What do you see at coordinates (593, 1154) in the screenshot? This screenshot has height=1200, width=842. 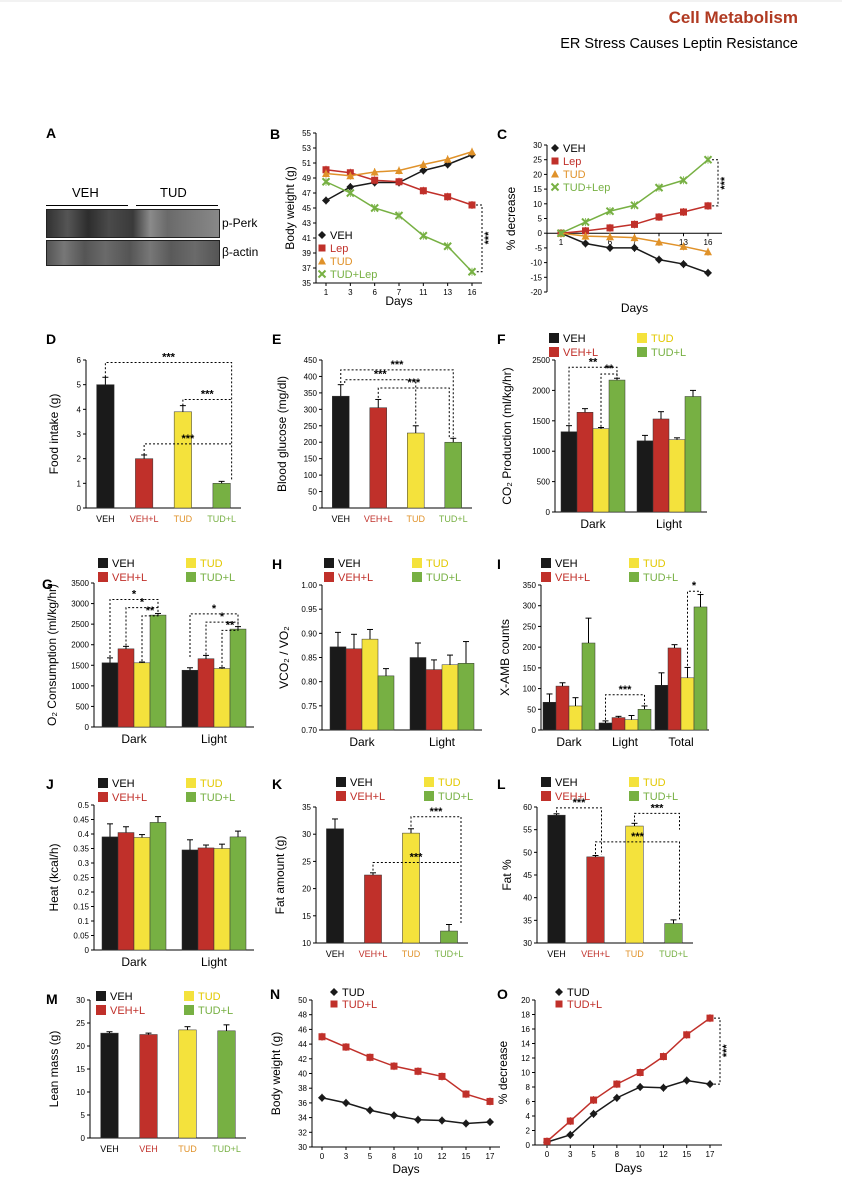 I see `x-tick-label: 5` at bounding box center [593, 1154].